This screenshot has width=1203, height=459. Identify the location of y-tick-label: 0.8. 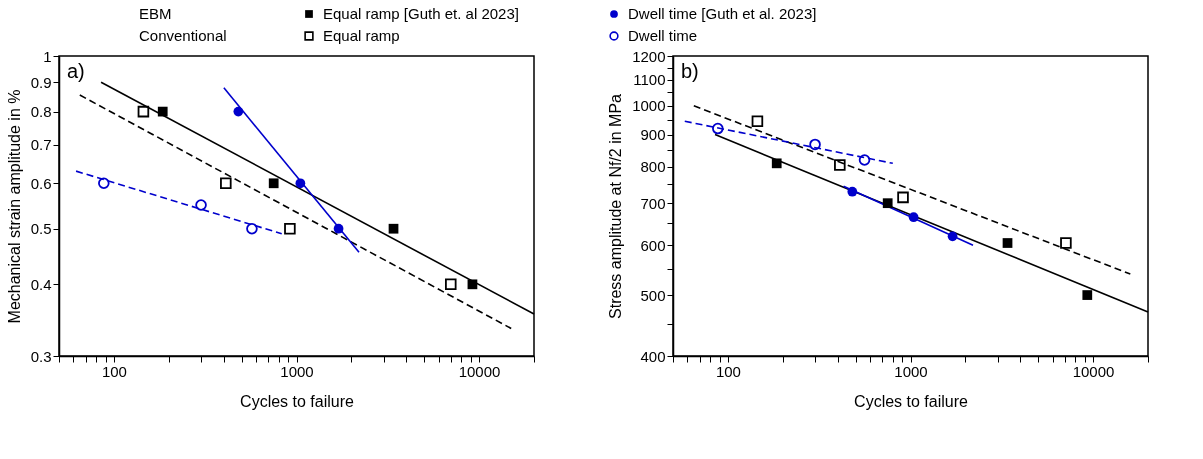
(41, 112).